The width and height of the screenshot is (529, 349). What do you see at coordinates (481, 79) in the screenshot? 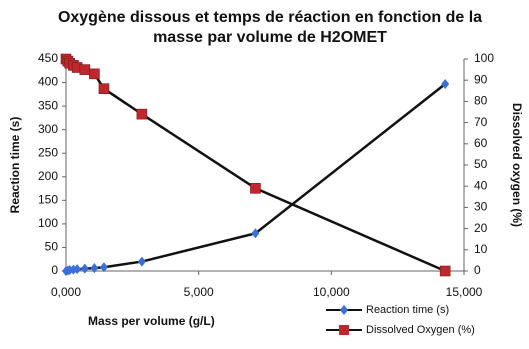
I see `y2-tick-label: 90` at bounding box center [481, 79].